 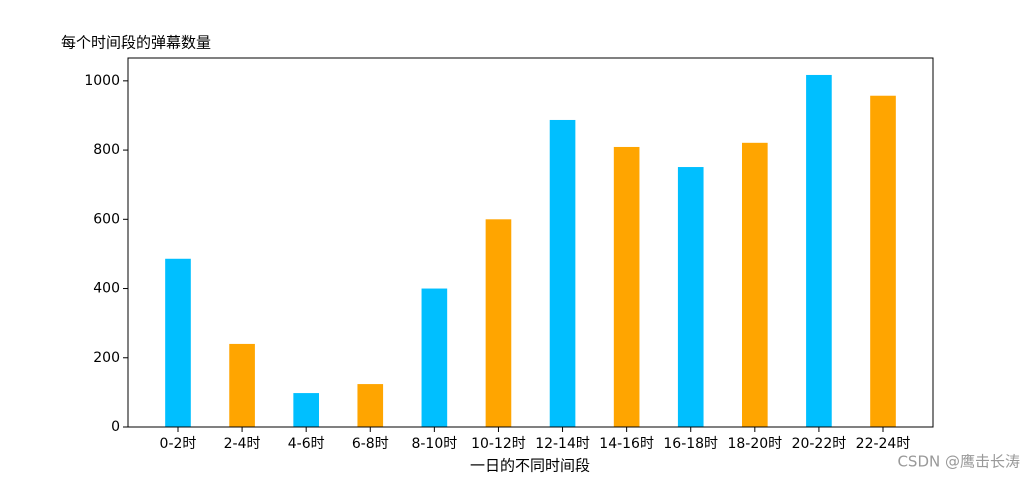 I want to click on watermark: CSDN @鹰击长涛, so click(x=958, y=462).